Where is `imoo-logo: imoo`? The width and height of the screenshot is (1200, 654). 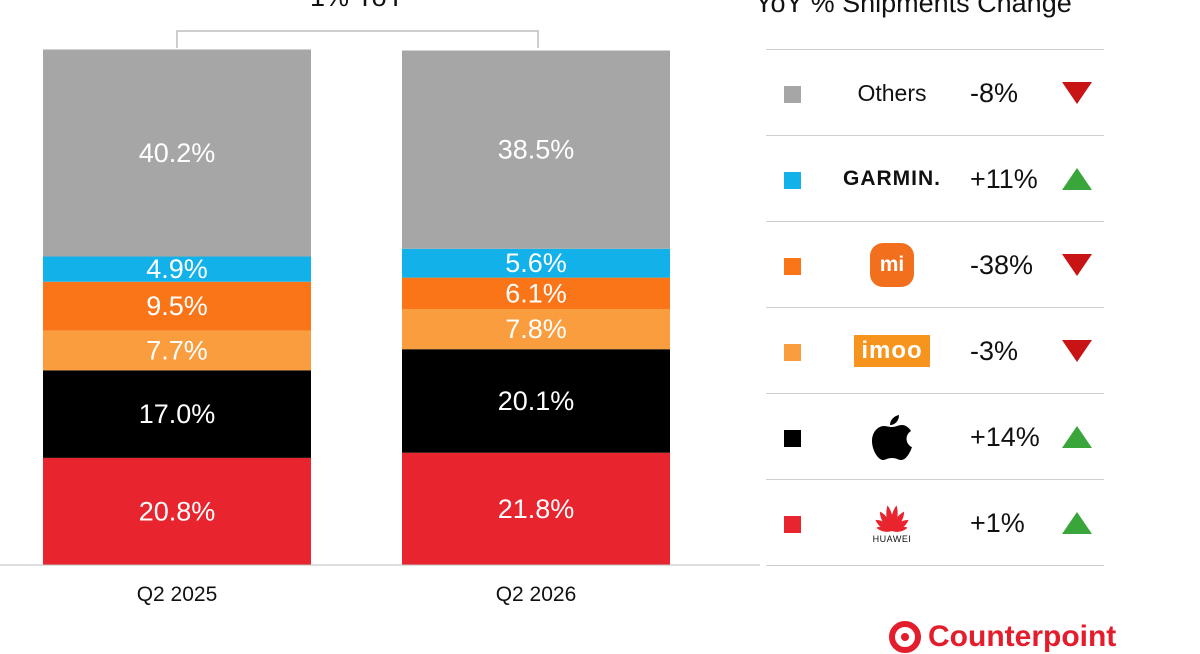
imoo-logo: imoo is located at coordinates (892, 351).